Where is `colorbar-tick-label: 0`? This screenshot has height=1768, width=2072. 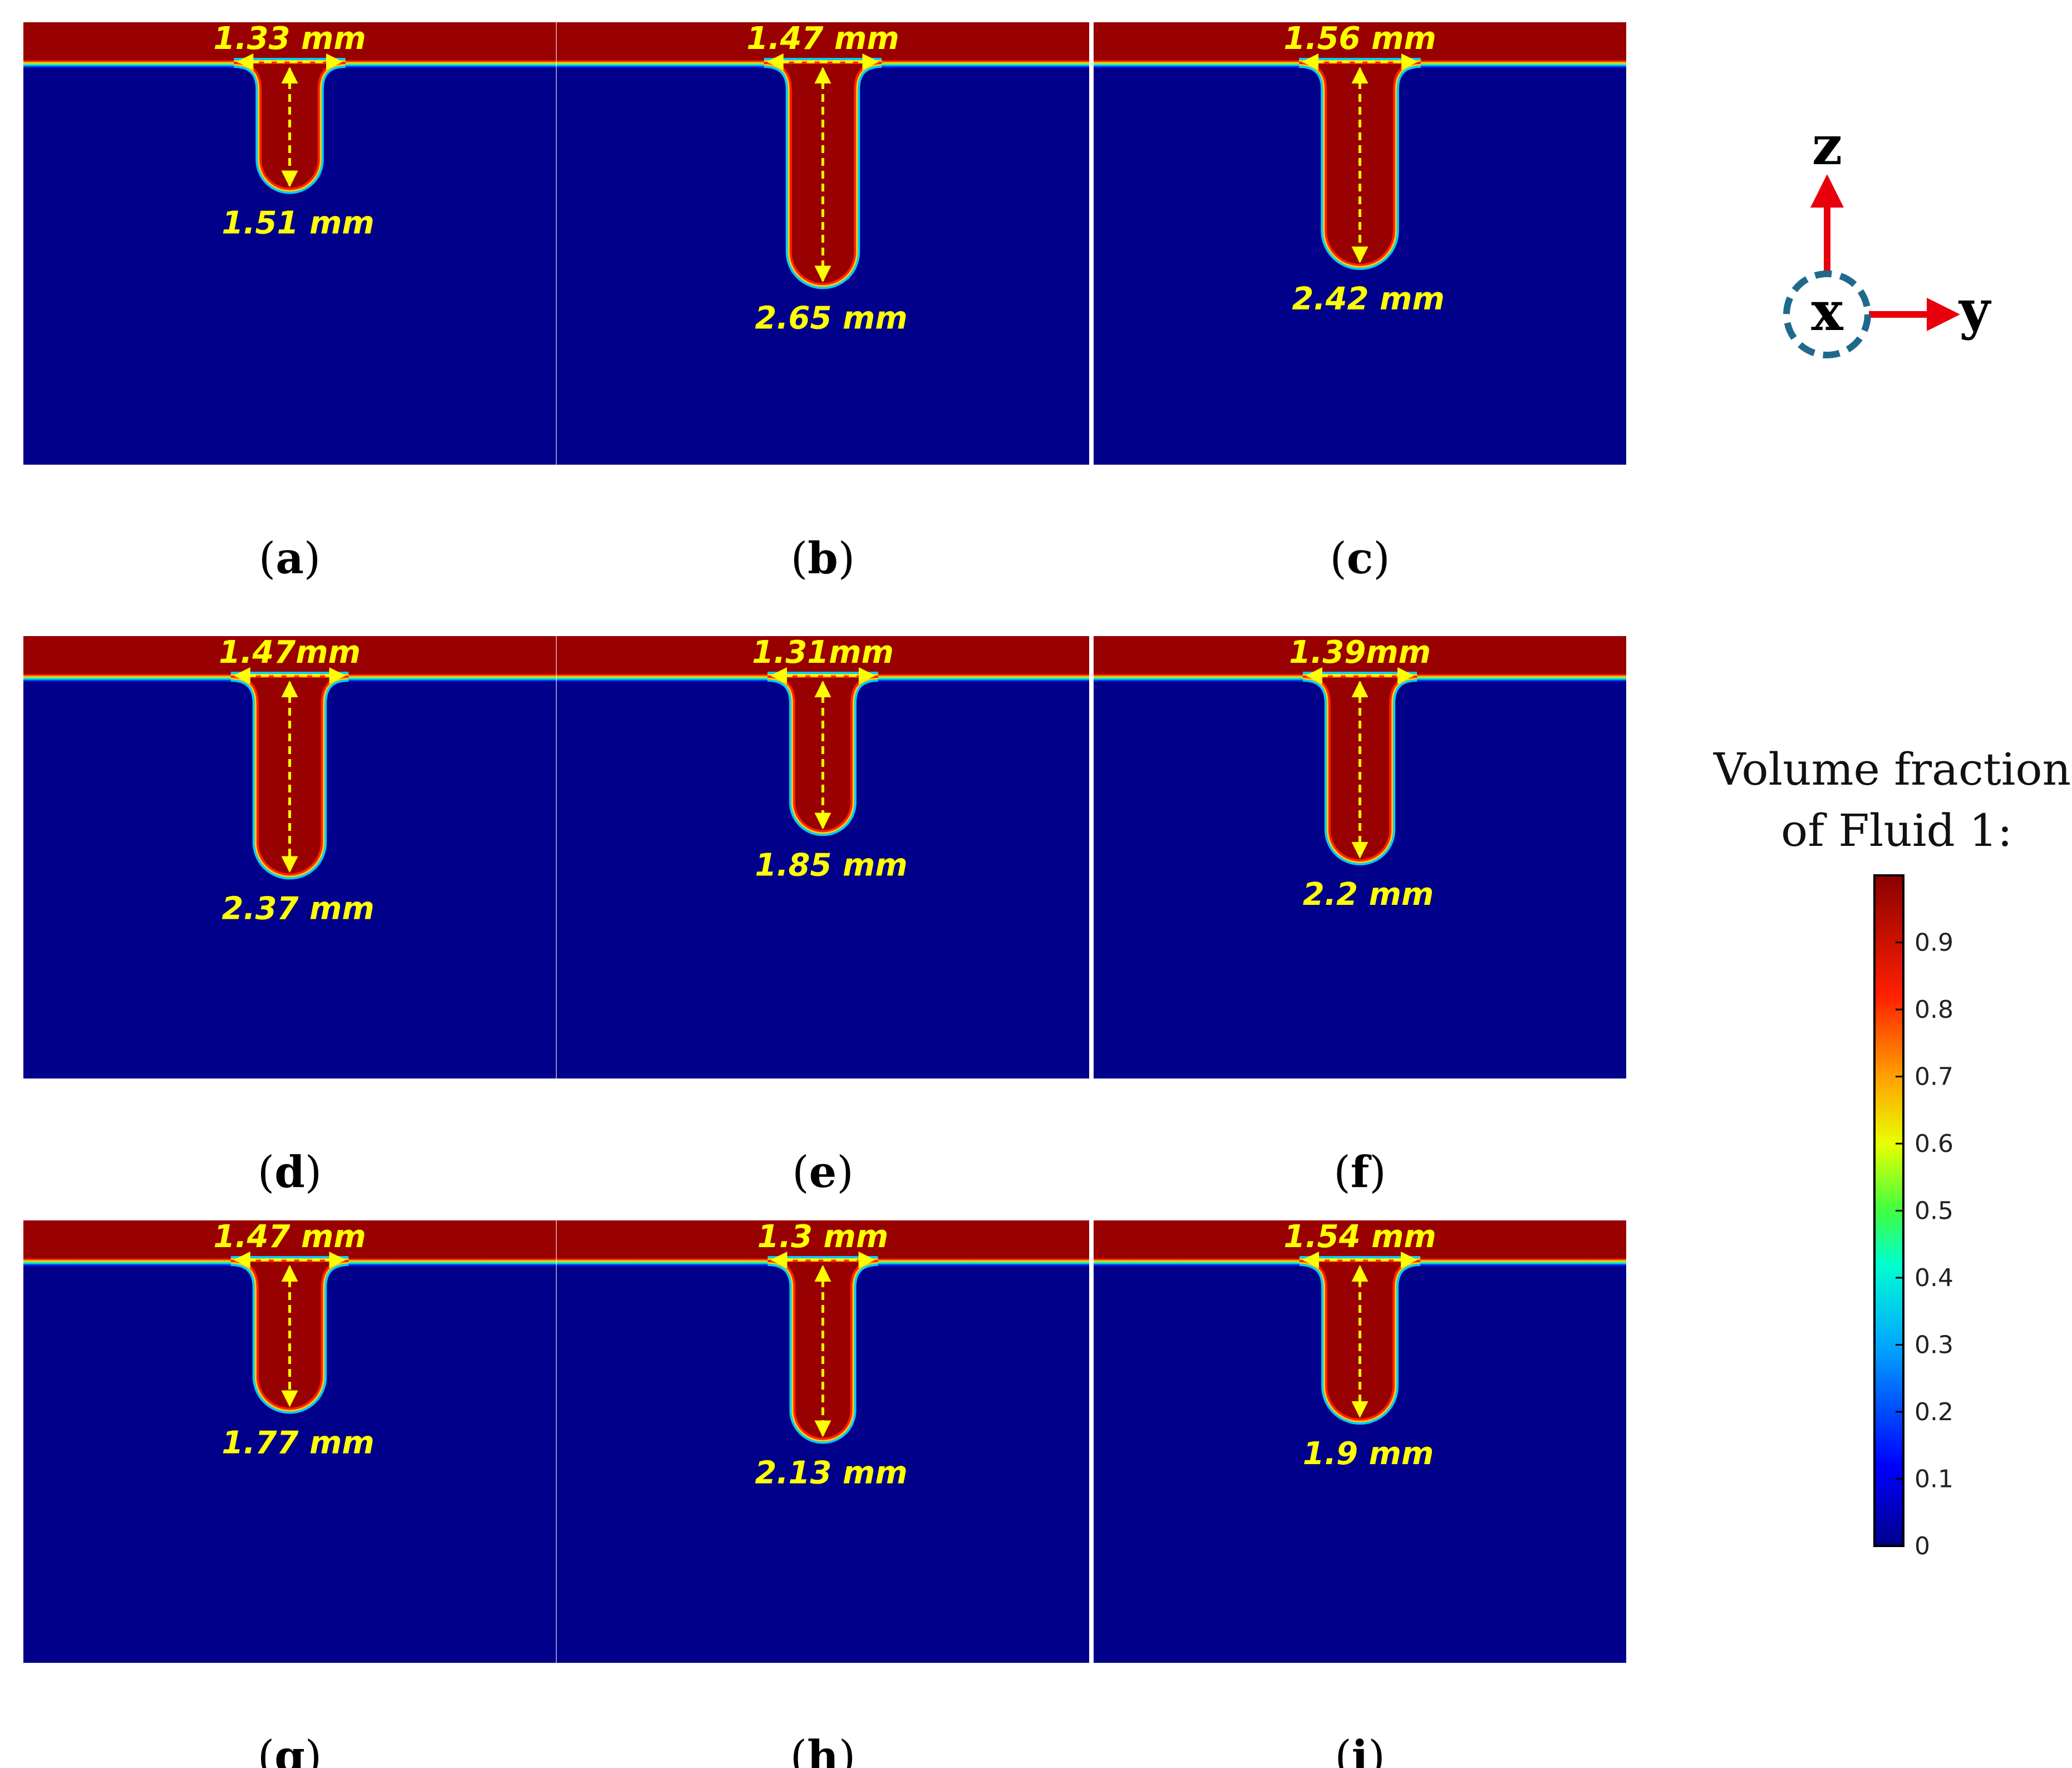 colorbar-tick-label: 0 is located at coordinates (1922, 1546).